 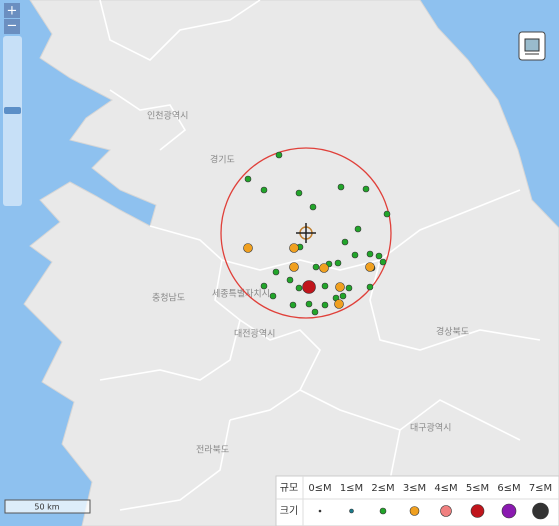 What do you see at coordinates (254, 334) in the screenshot?
I see `region-label: 대전광역시` at bounding box center [254, 334].